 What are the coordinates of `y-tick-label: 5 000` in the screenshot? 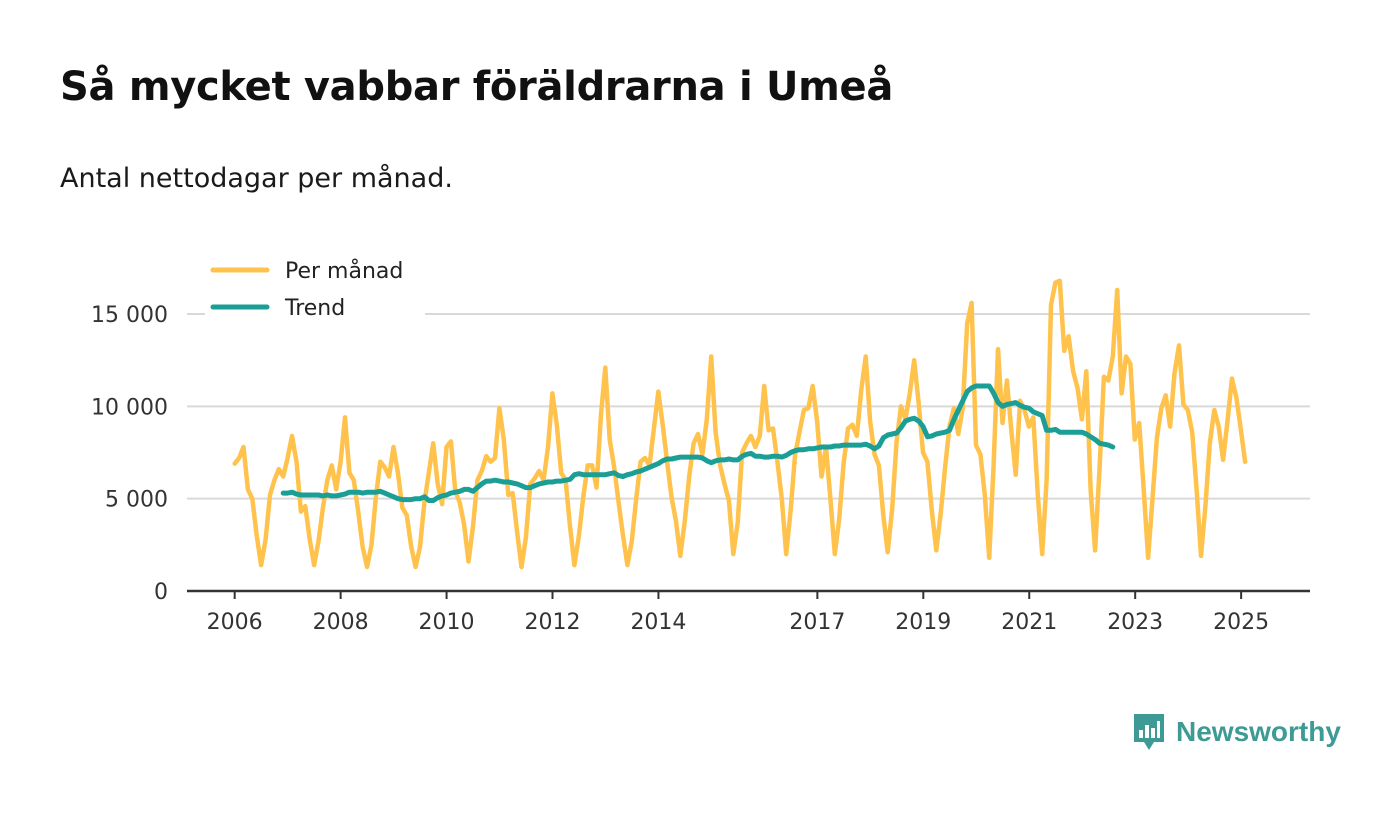 It's located at (136, 500).